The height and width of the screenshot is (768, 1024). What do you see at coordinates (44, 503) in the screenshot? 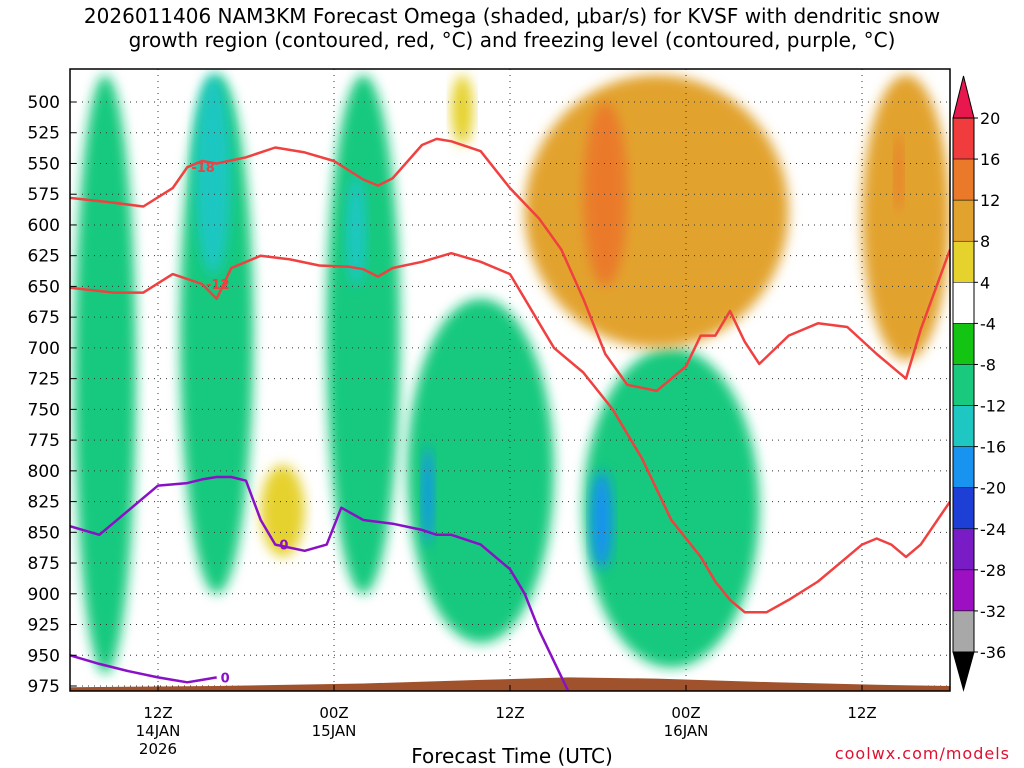
I see `y-tick-label-825: 825` at bounding box center [44, 503].